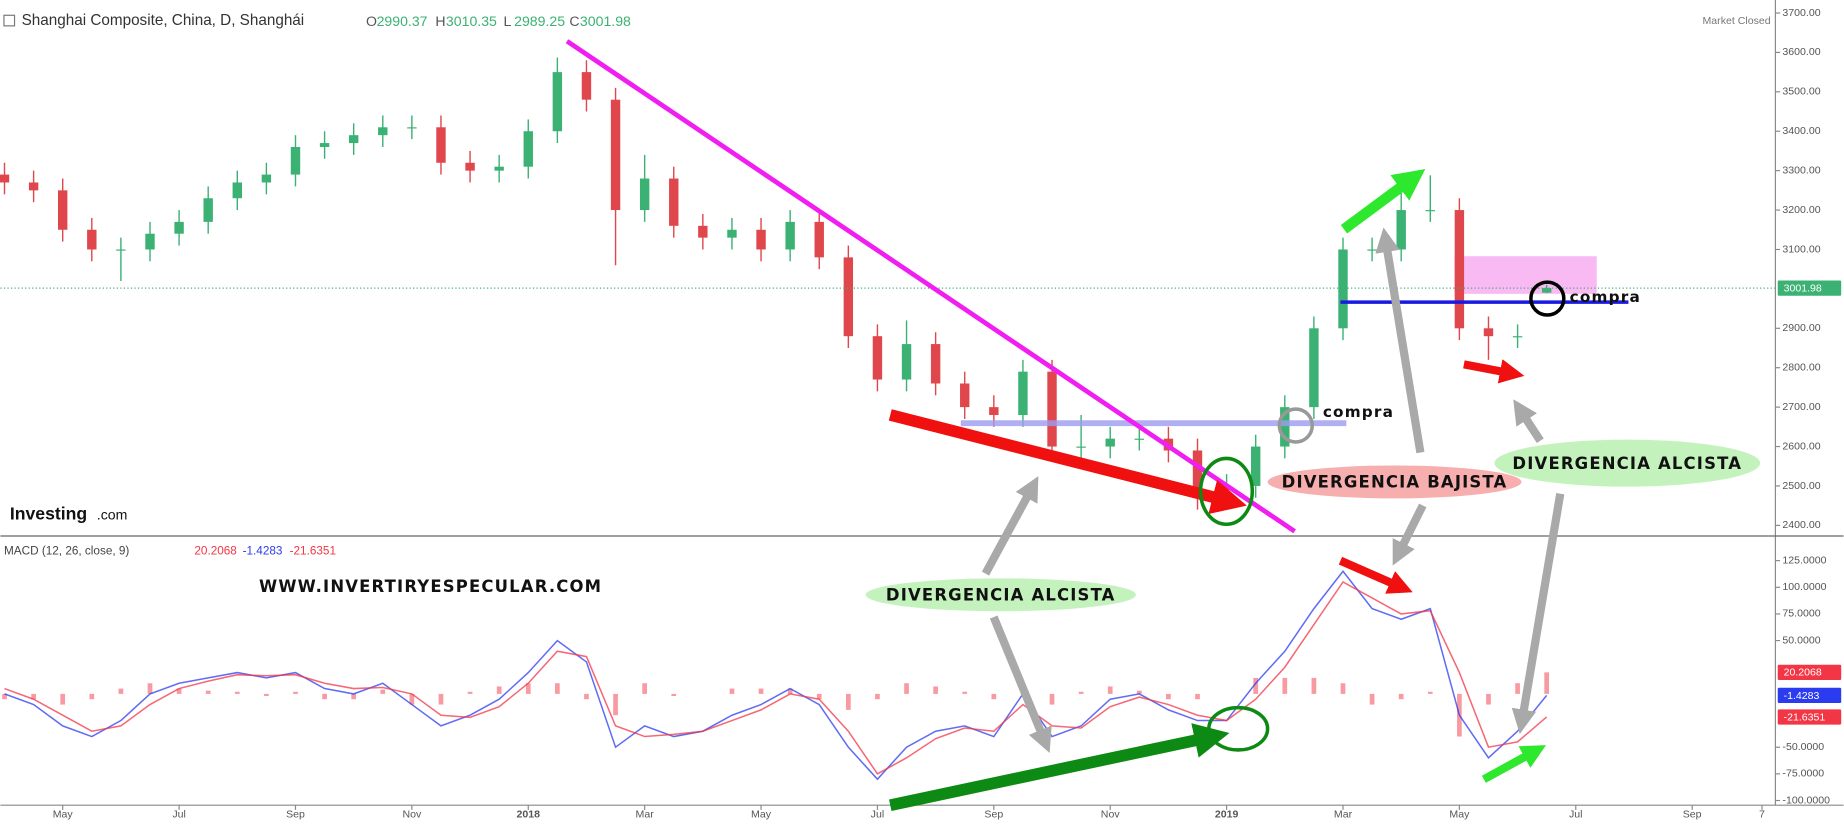  Describe the element at coordinates (471, 21) in the screenshot. I see `ohlc-value: 3010.35` at that location.